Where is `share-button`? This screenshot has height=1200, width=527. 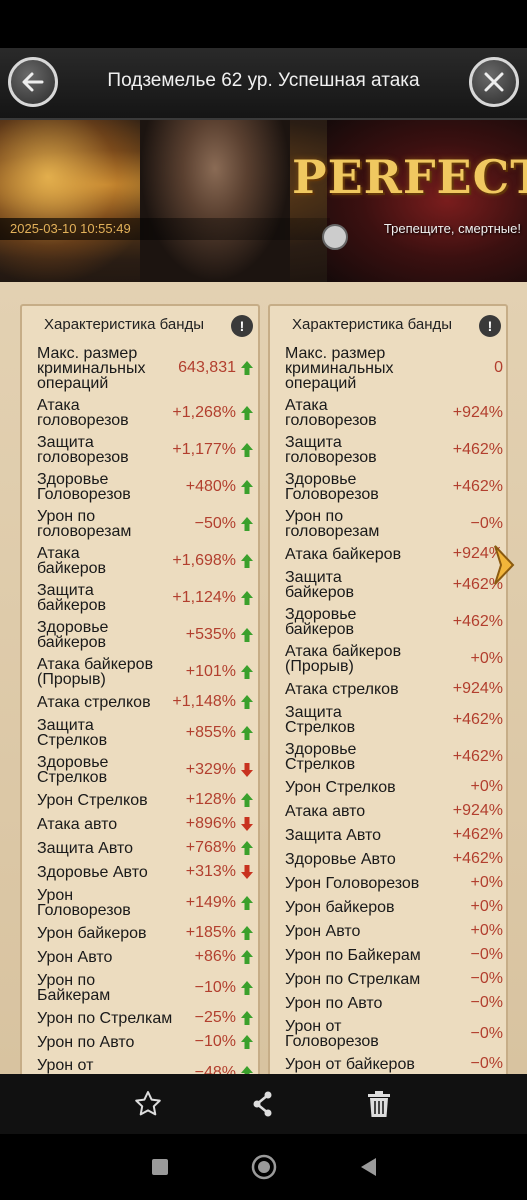 share-button is located at coordinates (263, 1104).